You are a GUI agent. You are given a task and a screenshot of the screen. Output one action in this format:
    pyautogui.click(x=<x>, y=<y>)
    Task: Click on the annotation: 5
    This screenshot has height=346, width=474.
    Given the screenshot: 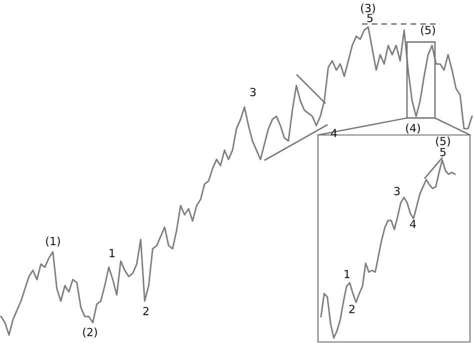 What is the action you would take?
    pyautogui.click(x=443, y=152)
    